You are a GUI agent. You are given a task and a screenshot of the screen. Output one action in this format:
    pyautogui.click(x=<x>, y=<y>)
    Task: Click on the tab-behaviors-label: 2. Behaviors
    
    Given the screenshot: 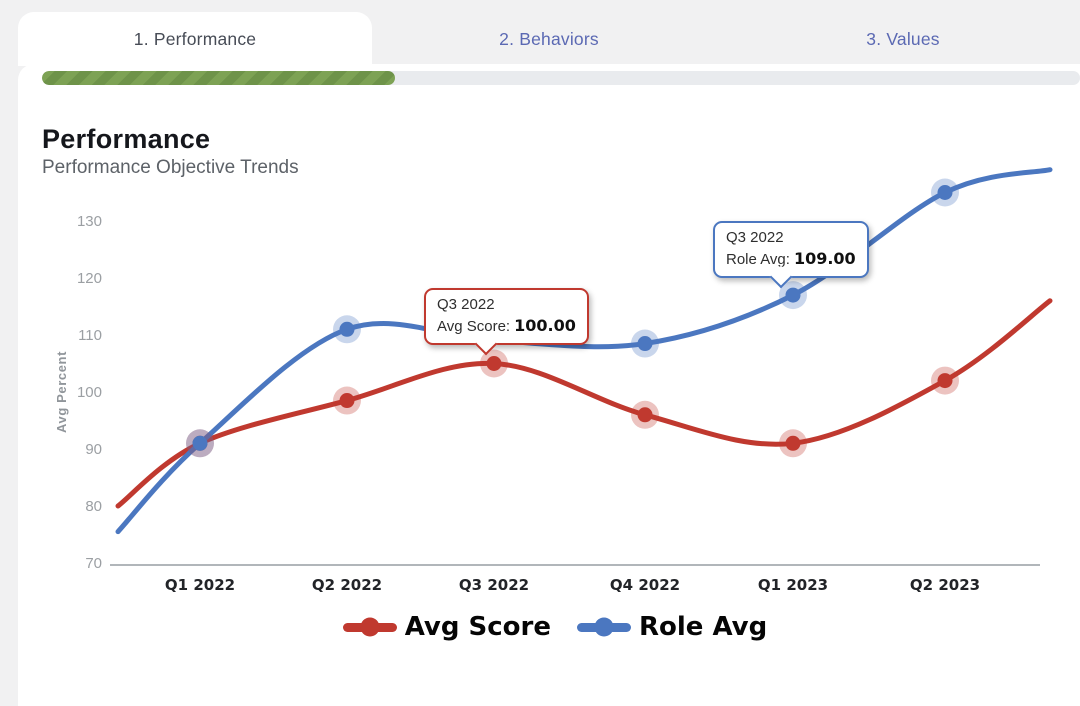 What is the action you would take?
    pyautogui.click(x=549, y=38)
    